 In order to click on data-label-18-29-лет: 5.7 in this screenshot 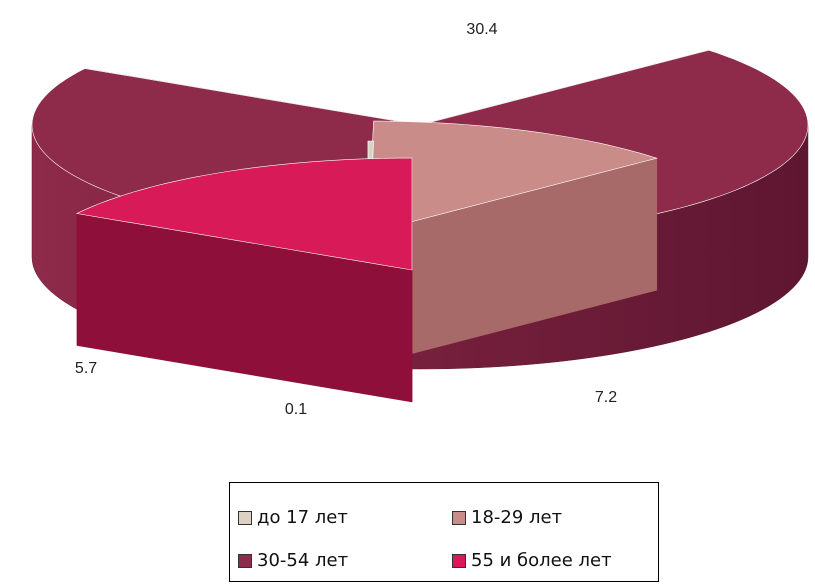, I will do `click(86, 368)`.